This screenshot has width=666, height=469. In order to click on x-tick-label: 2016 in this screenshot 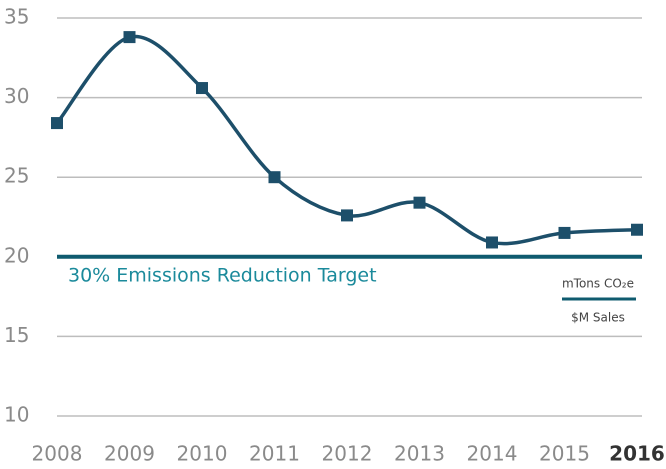, I will do `click(637, 454)`.